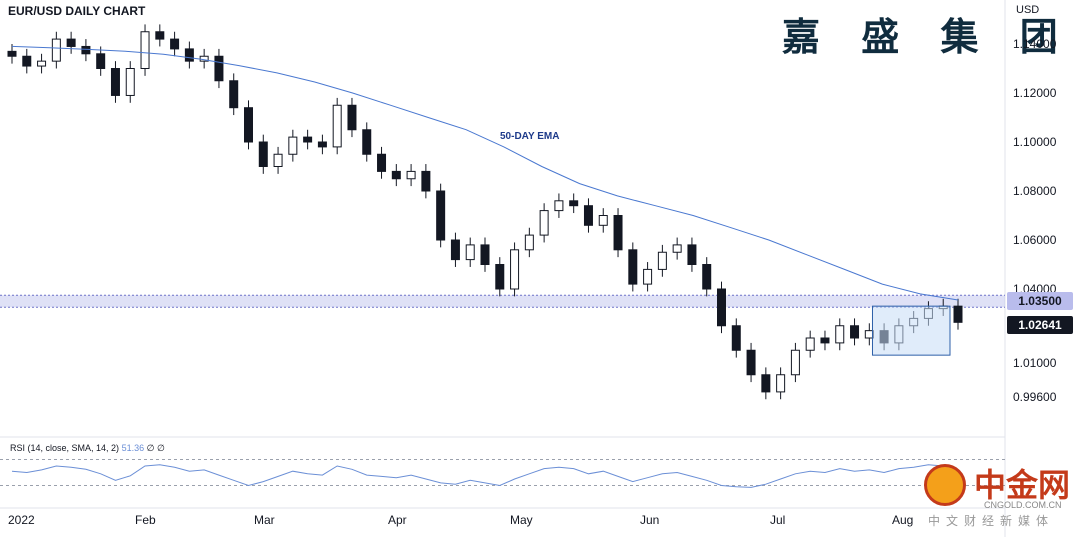 This screenshot has height=537, width=1080. What do you see at coordinates (903, 520) in the screenshot?
I see `x-tick-label: Aug` at bounding box center [903, 520].